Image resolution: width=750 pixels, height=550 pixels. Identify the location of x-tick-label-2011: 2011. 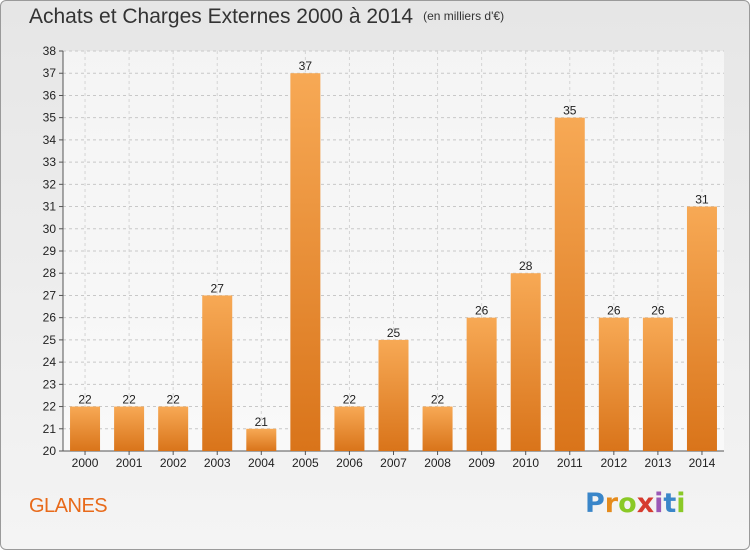
(570, 463).